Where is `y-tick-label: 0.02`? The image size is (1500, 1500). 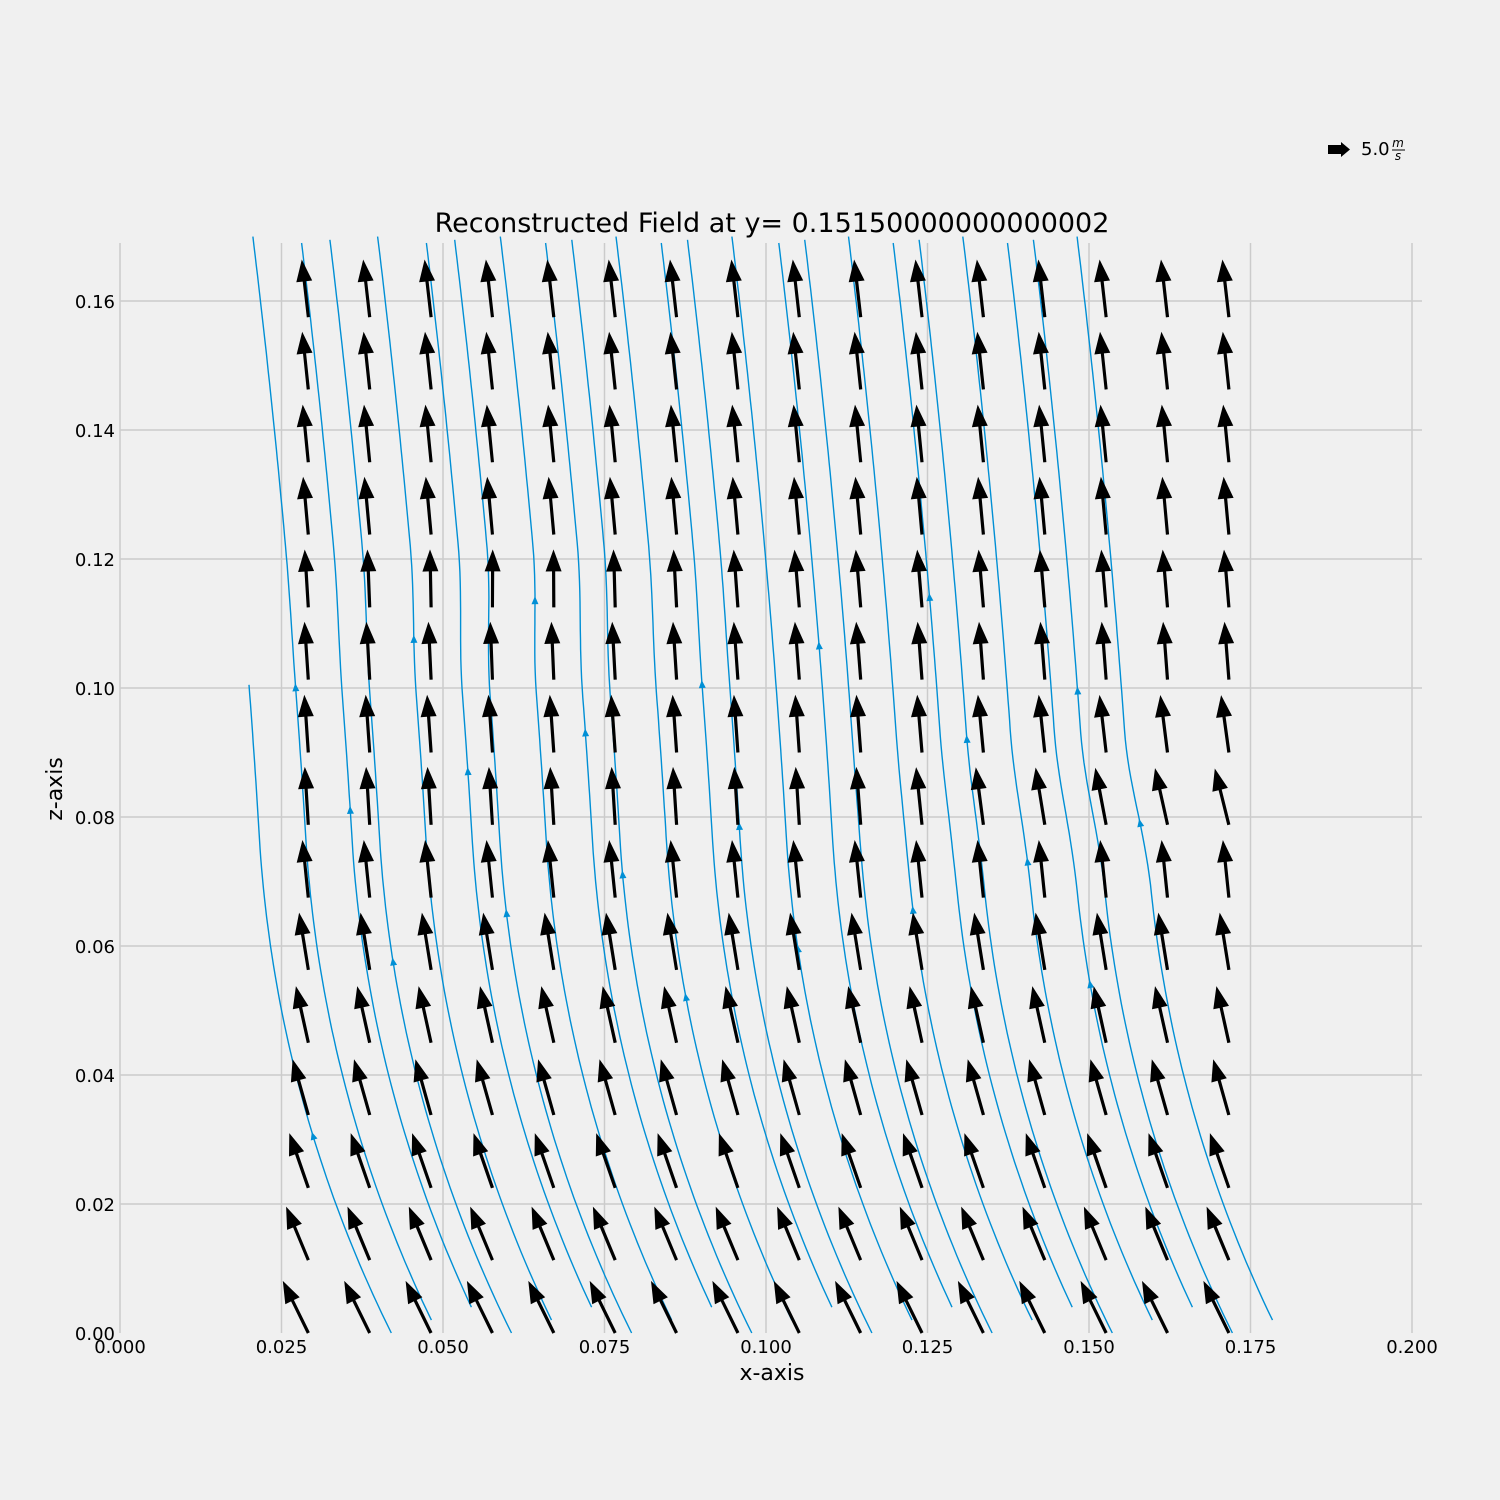 y-tick-label: 0.02 is located at coordinates (95, 1205).